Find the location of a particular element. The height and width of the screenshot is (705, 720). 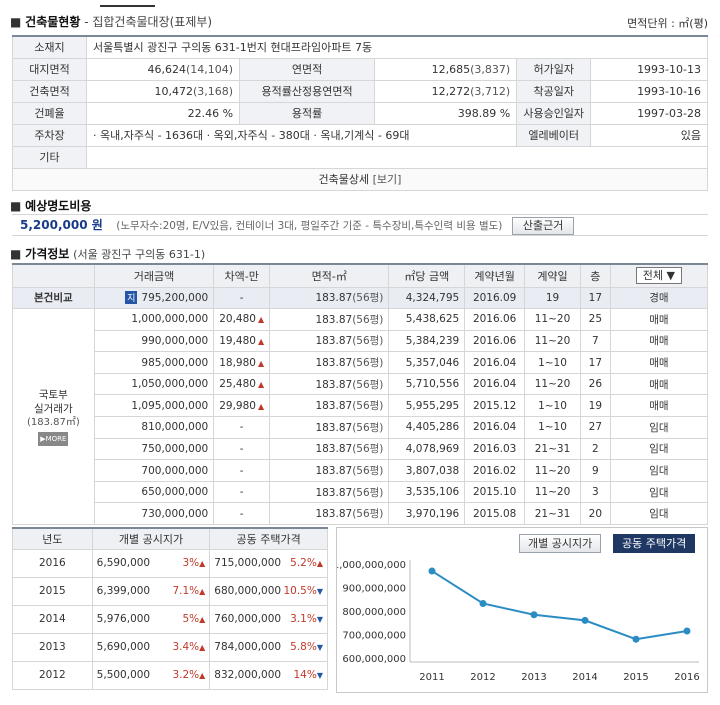

land-price-cell: 5,976,000 5%▲ is located at coordinates (151, 619).